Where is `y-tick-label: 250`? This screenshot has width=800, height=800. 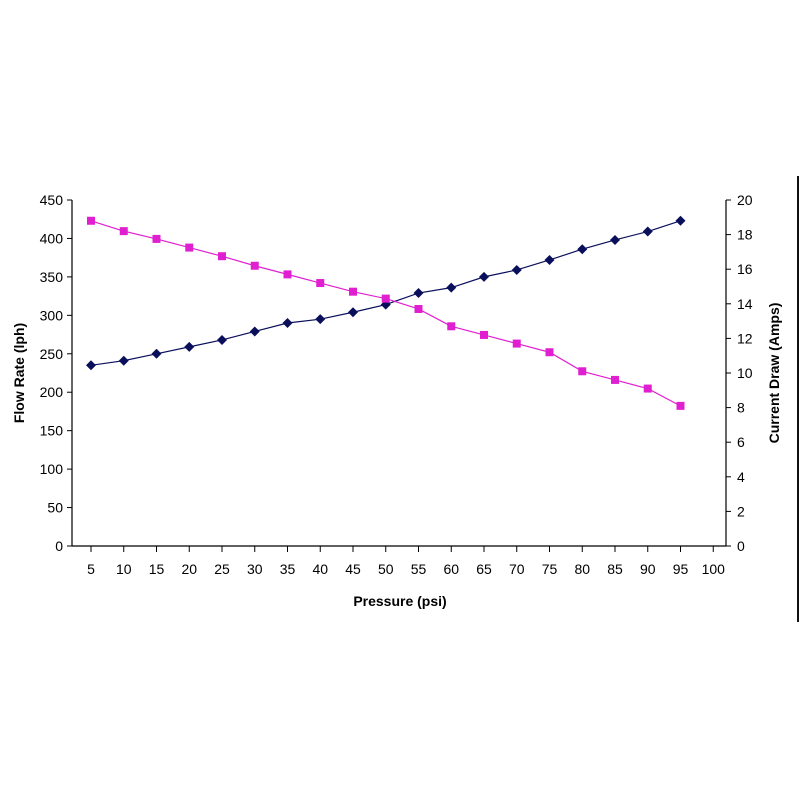
y-tick-label: 250 is located at coordinates (52, 354).